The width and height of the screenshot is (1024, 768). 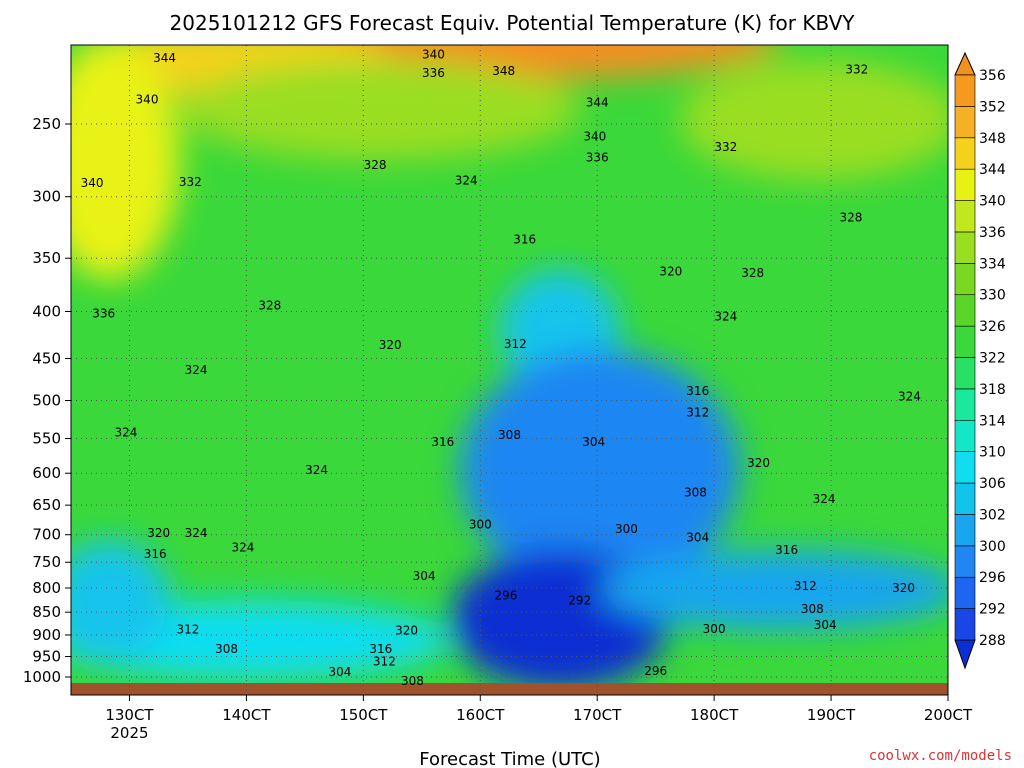 I want to click on colorbar-label: 356, so click(x=992, y=76).